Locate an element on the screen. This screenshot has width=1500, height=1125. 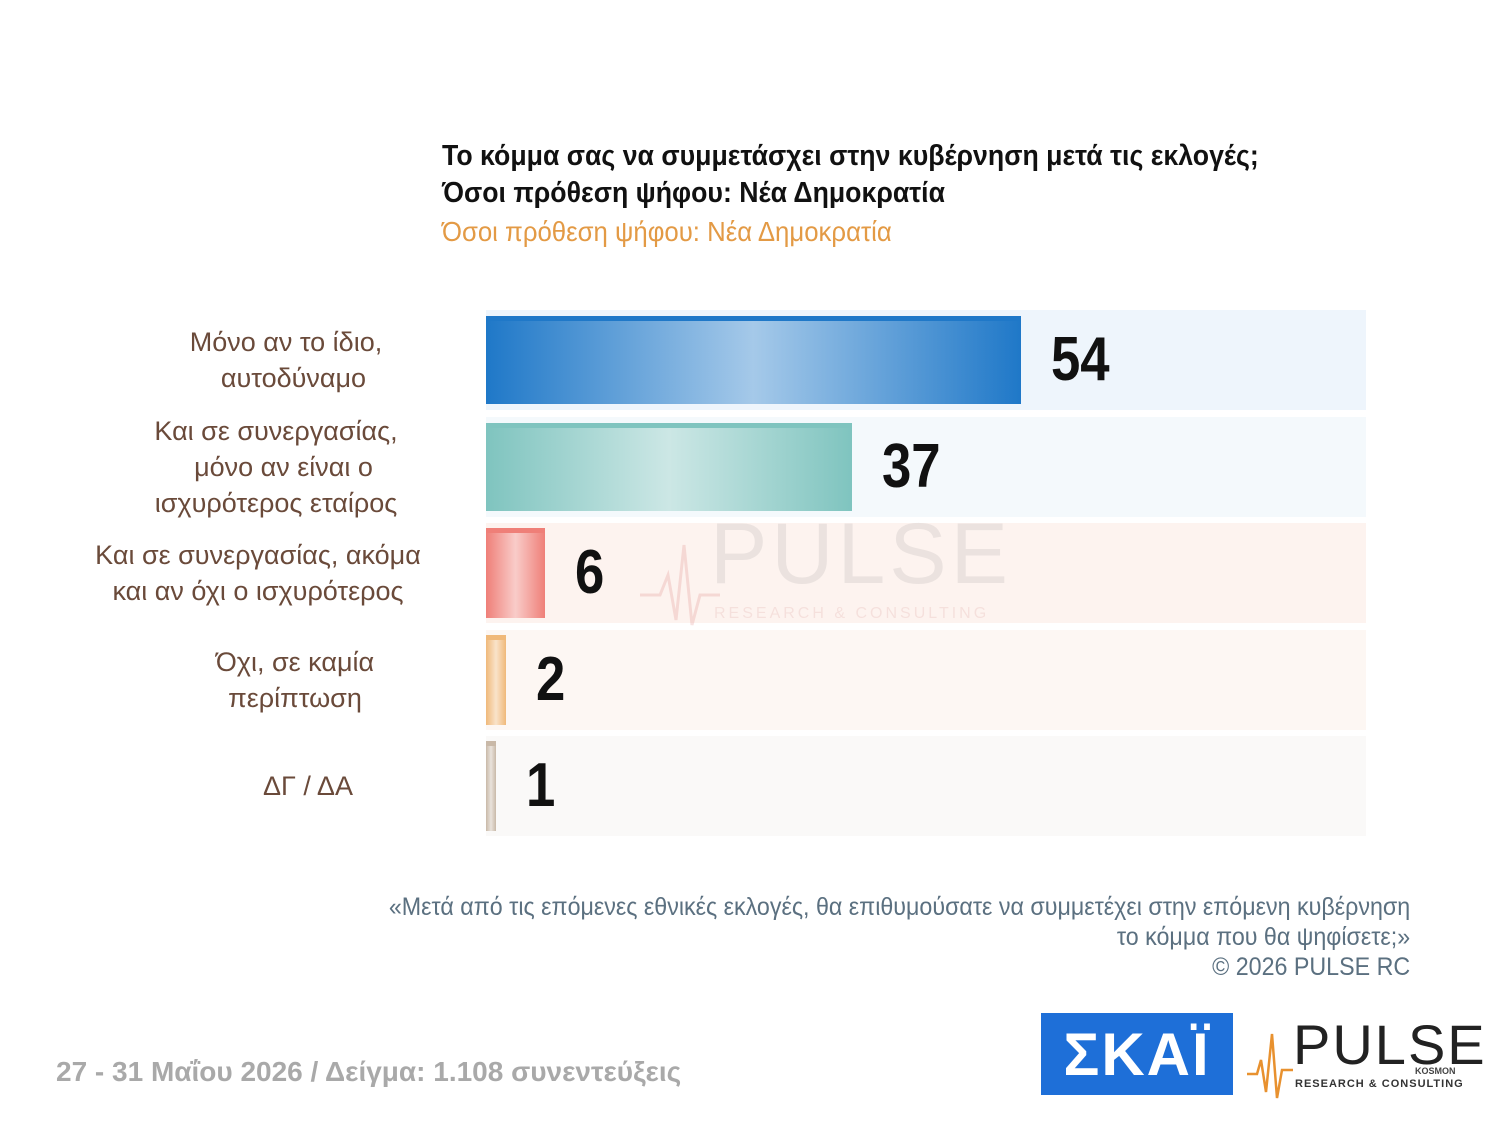
watermark-tagline: RESEARCH & CONSULTING is located at coordinates (852, 613).